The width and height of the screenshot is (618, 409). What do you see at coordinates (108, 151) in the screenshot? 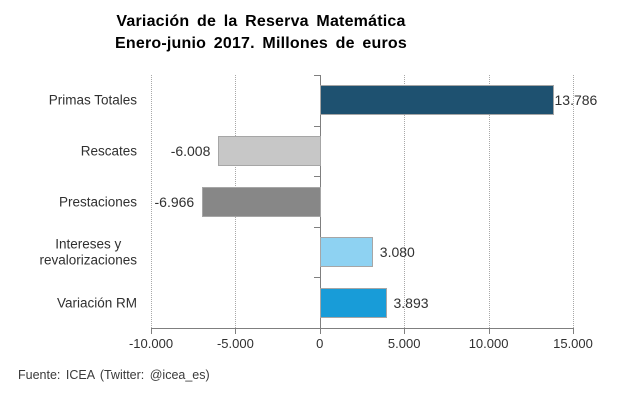
I see `category-label: Rescates` at bounding box center [108, 151].